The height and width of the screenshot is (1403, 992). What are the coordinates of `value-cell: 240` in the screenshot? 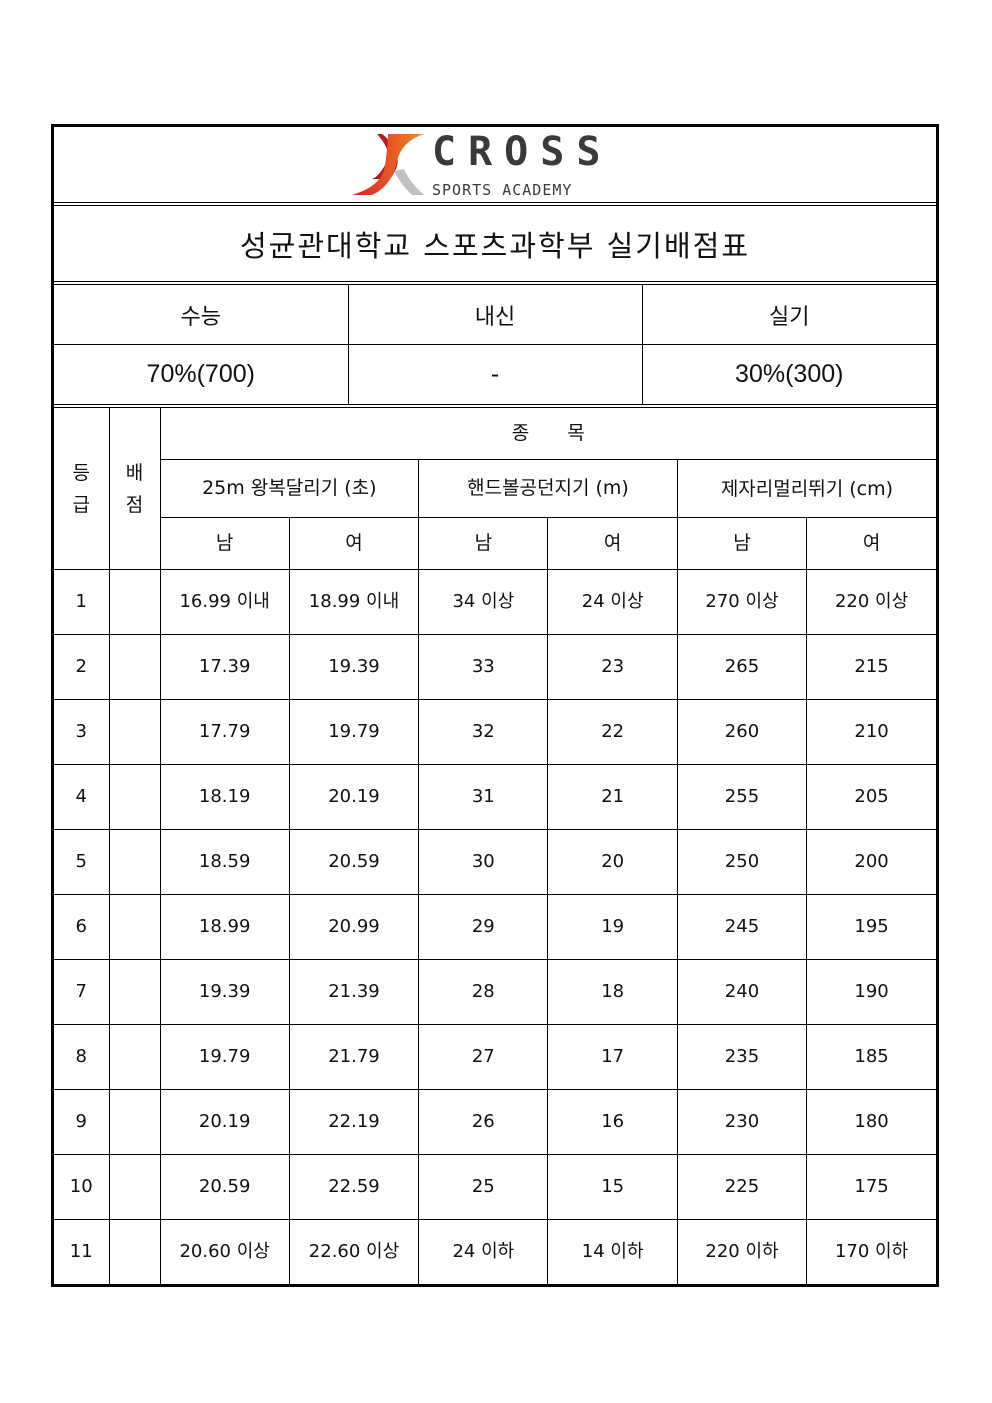 It's located at (742, 992).